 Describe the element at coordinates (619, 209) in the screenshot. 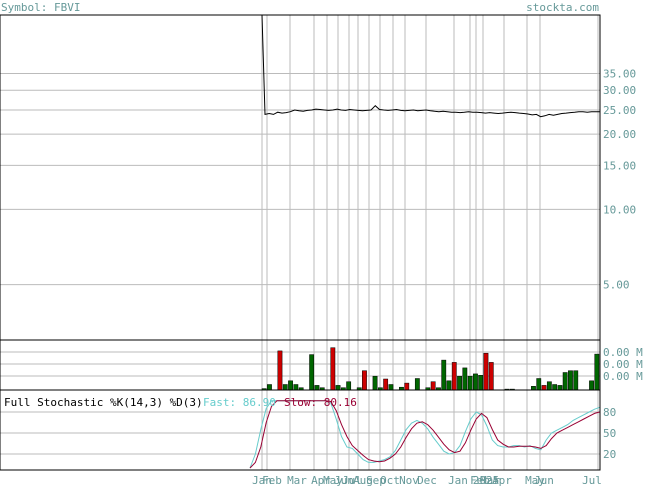

I see `price-tick-label: 10.00` at that location.